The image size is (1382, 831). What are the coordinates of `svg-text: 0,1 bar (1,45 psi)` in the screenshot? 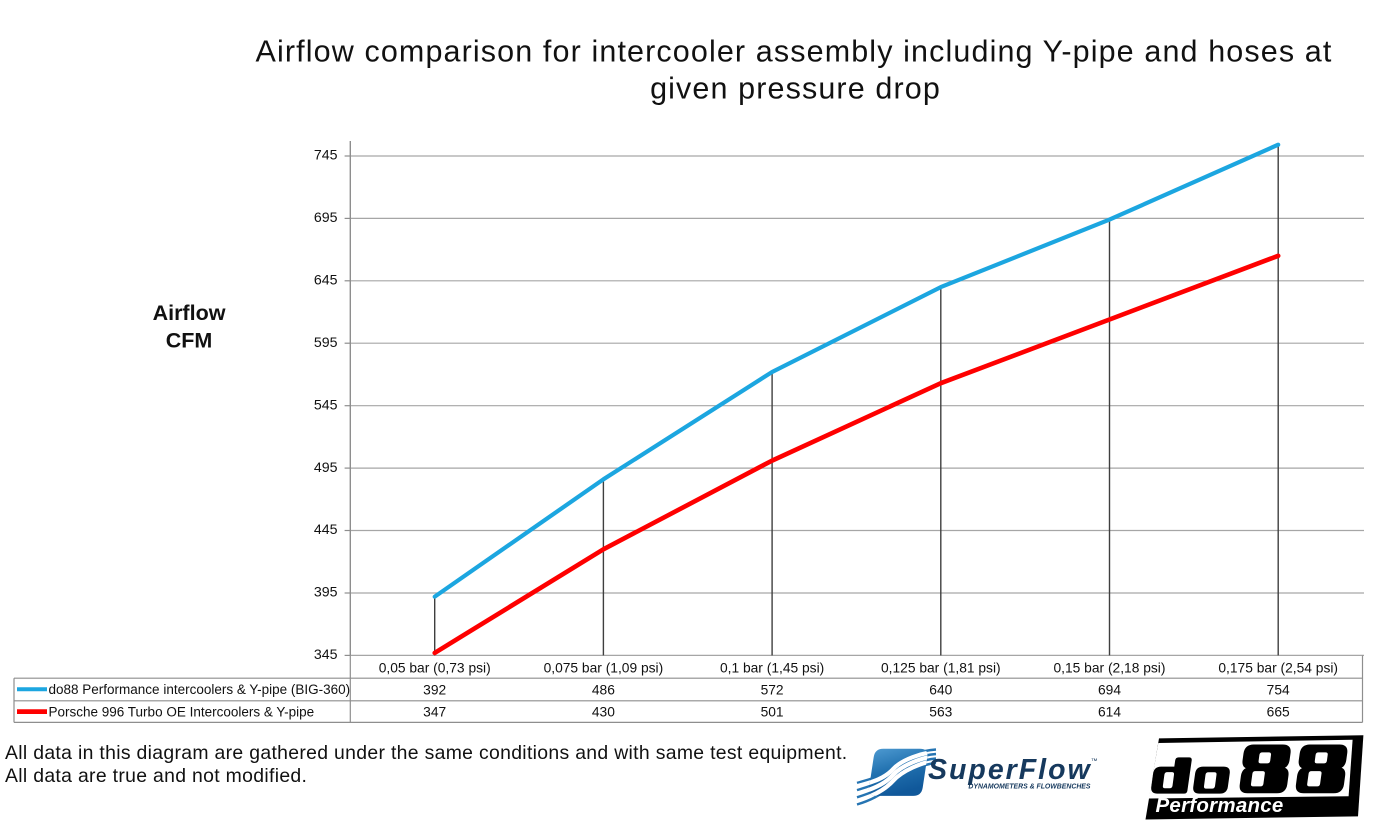 It's located at (772, 667).